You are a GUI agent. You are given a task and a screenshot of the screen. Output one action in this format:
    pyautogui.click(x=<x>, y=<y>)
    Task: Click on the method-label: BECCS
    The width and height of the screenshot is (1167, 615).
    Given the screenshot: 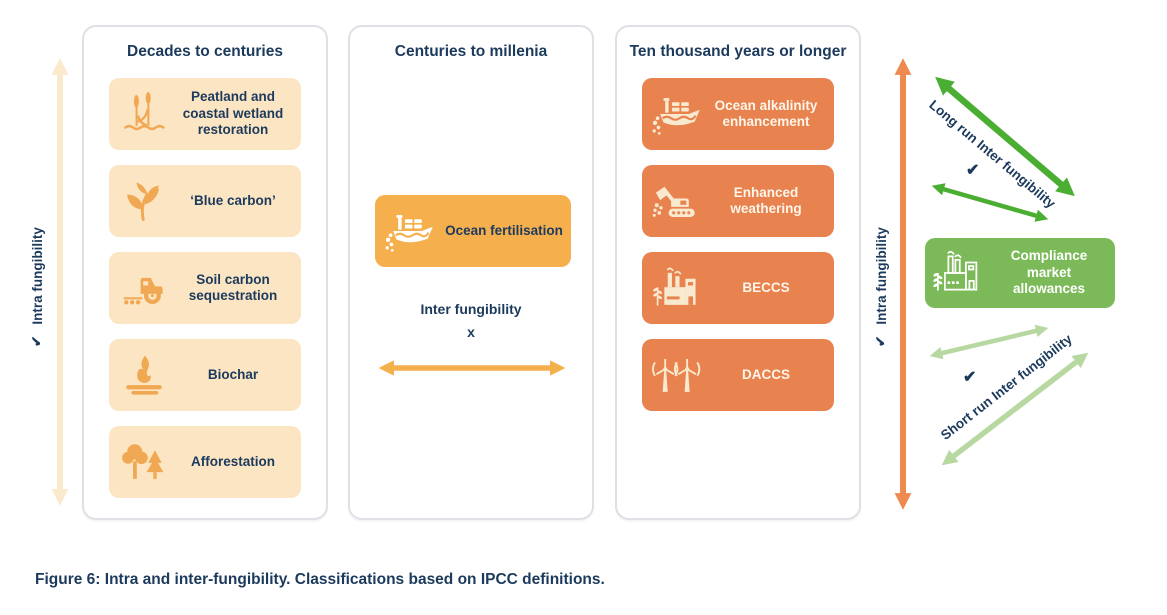 What is the action you would take?
    pyautogui.click(x=766, y=287)
    